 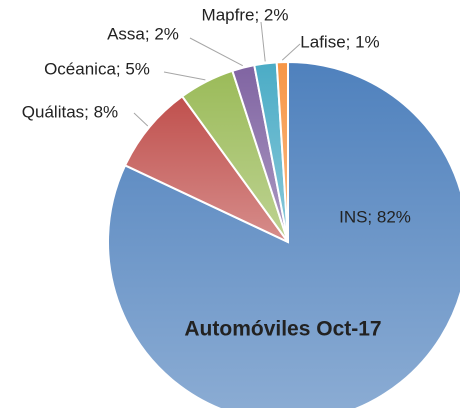 What do you see at coordinates (282, 329) in the screenshot?
I see `chart-title: Automóviles Oct-17` at bounding box center [282, 329].